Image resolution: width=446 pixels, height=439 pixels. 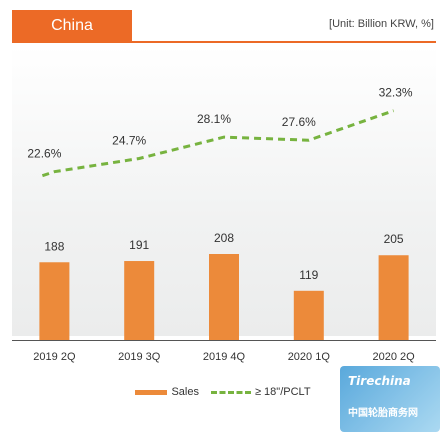 What do you see at coordinates (308, 275) in the screenshot?
I see `bar-value-label-3: 119` at bounding box center [308, 275].